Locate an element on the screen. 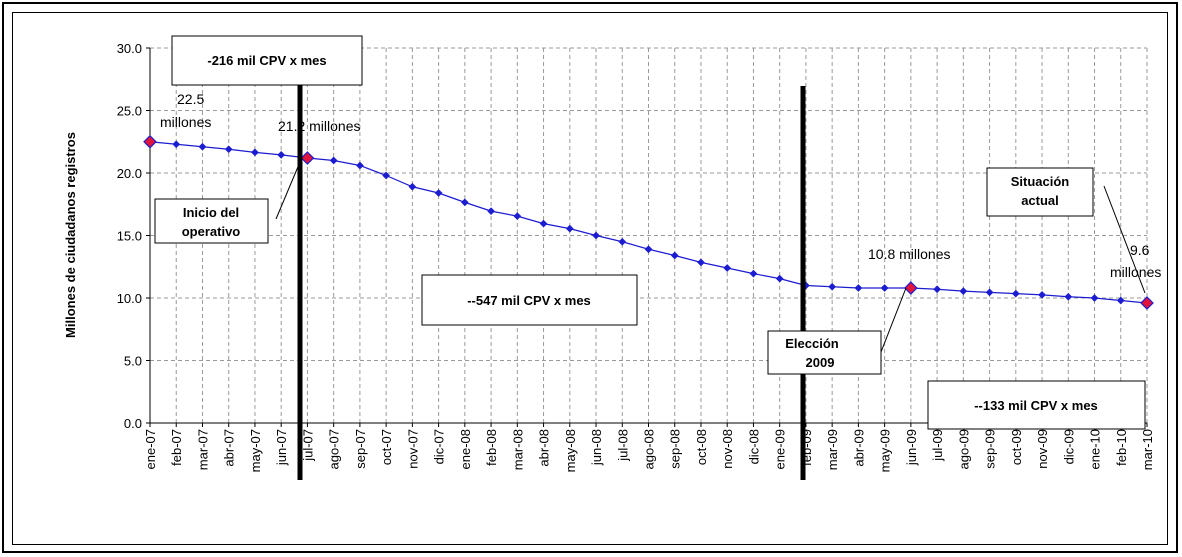 This screenshot has height=557, width=1182. x-tick-label: may-07 is located at coordinates (255, 450).